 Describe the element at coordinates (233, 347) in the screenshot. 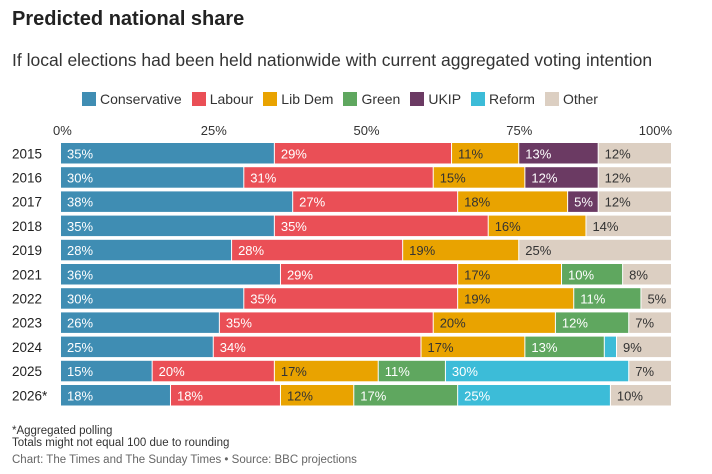

I see `data-label: 34%` at that location.